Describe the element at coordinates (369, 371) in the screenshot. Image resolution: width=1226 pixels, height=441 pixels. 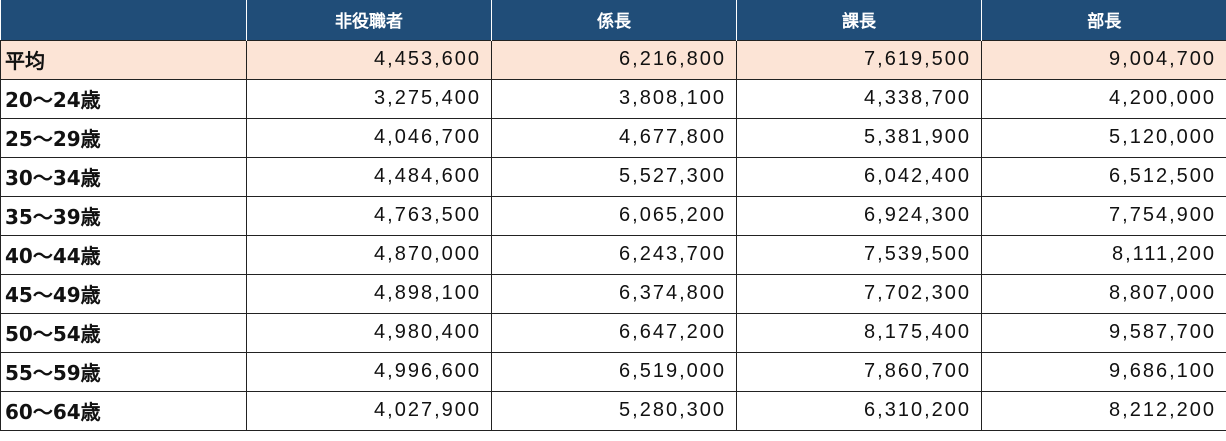
I see `cell-value: 4,996,600` at that location.